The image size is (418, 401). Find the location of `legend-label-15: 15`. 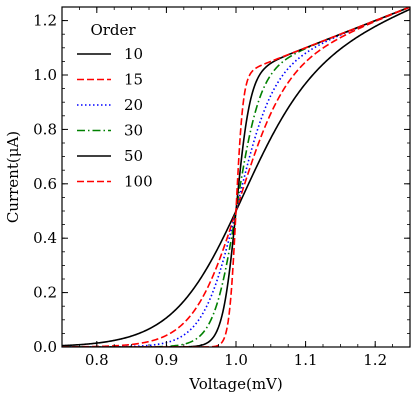

legend-label-15: 15 is located at coordinates (133, 80).